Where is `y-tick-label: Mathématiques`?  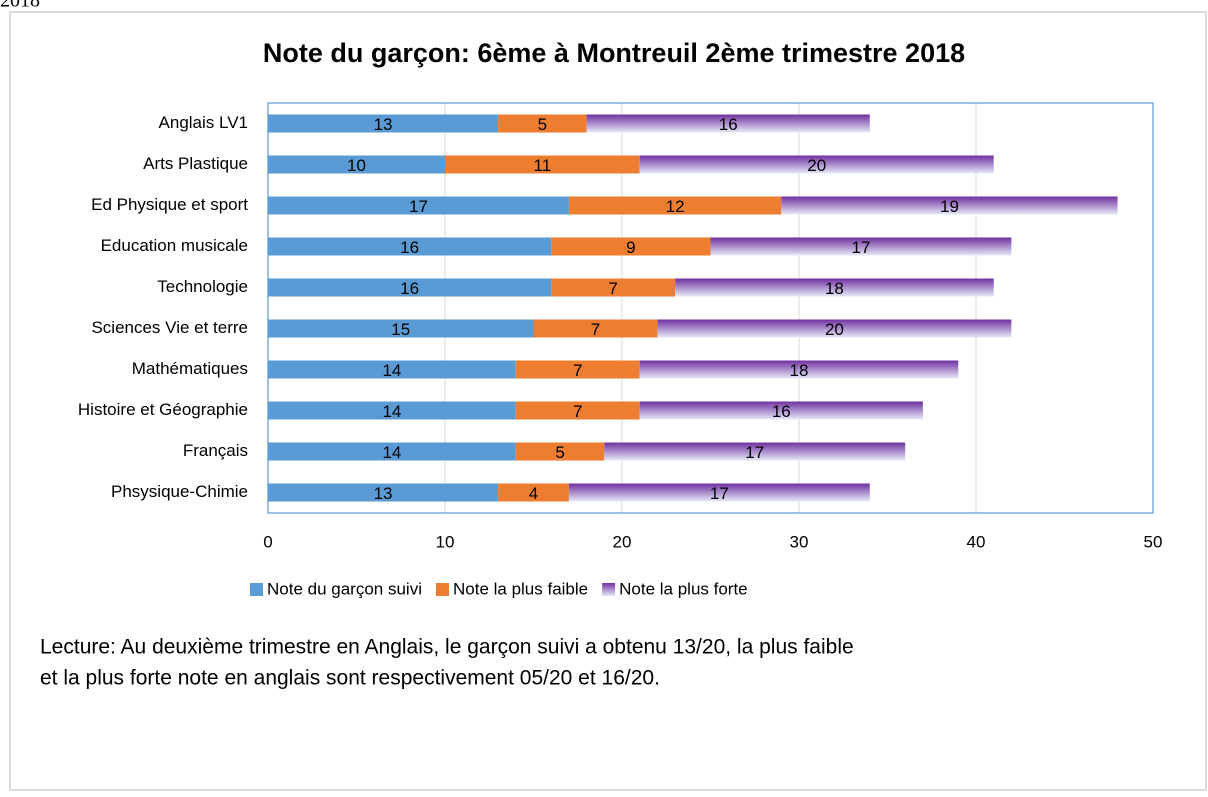
y-tick-label: Mathématiques is located at coordinates (190, 368).